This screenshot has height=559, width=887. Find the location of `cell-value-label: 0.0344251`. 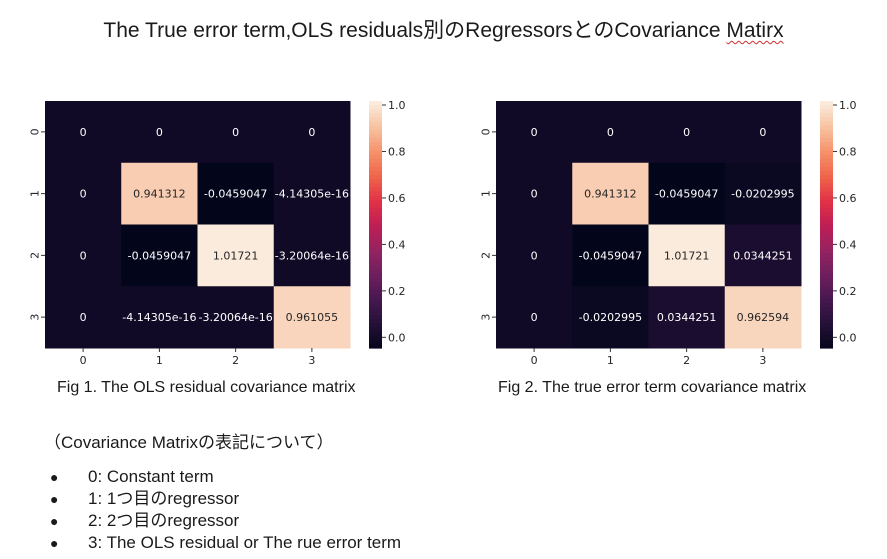

cell-value-label: 0.0344251 is located at coordinates (763, 255).